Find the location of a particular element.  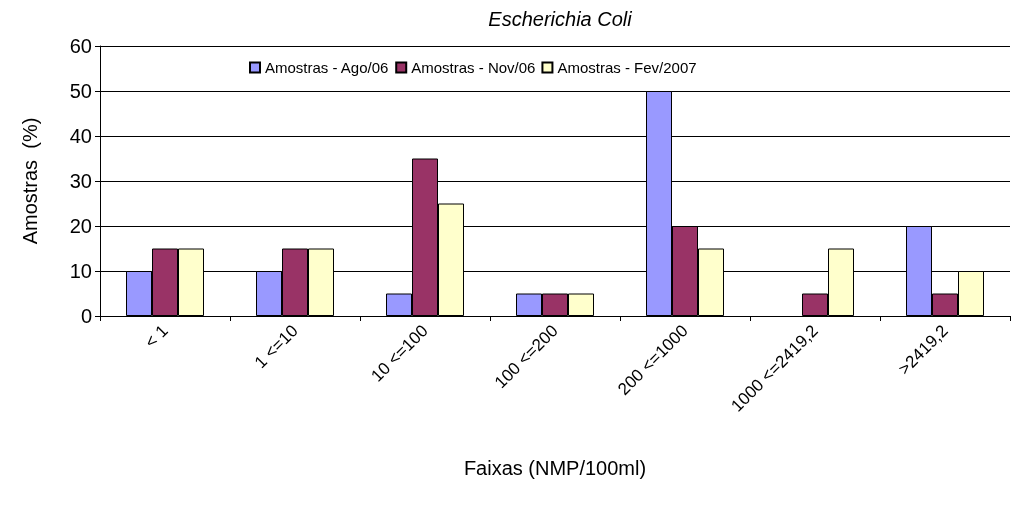

y-tick-label: 10 is located at coordinates (80, 271).